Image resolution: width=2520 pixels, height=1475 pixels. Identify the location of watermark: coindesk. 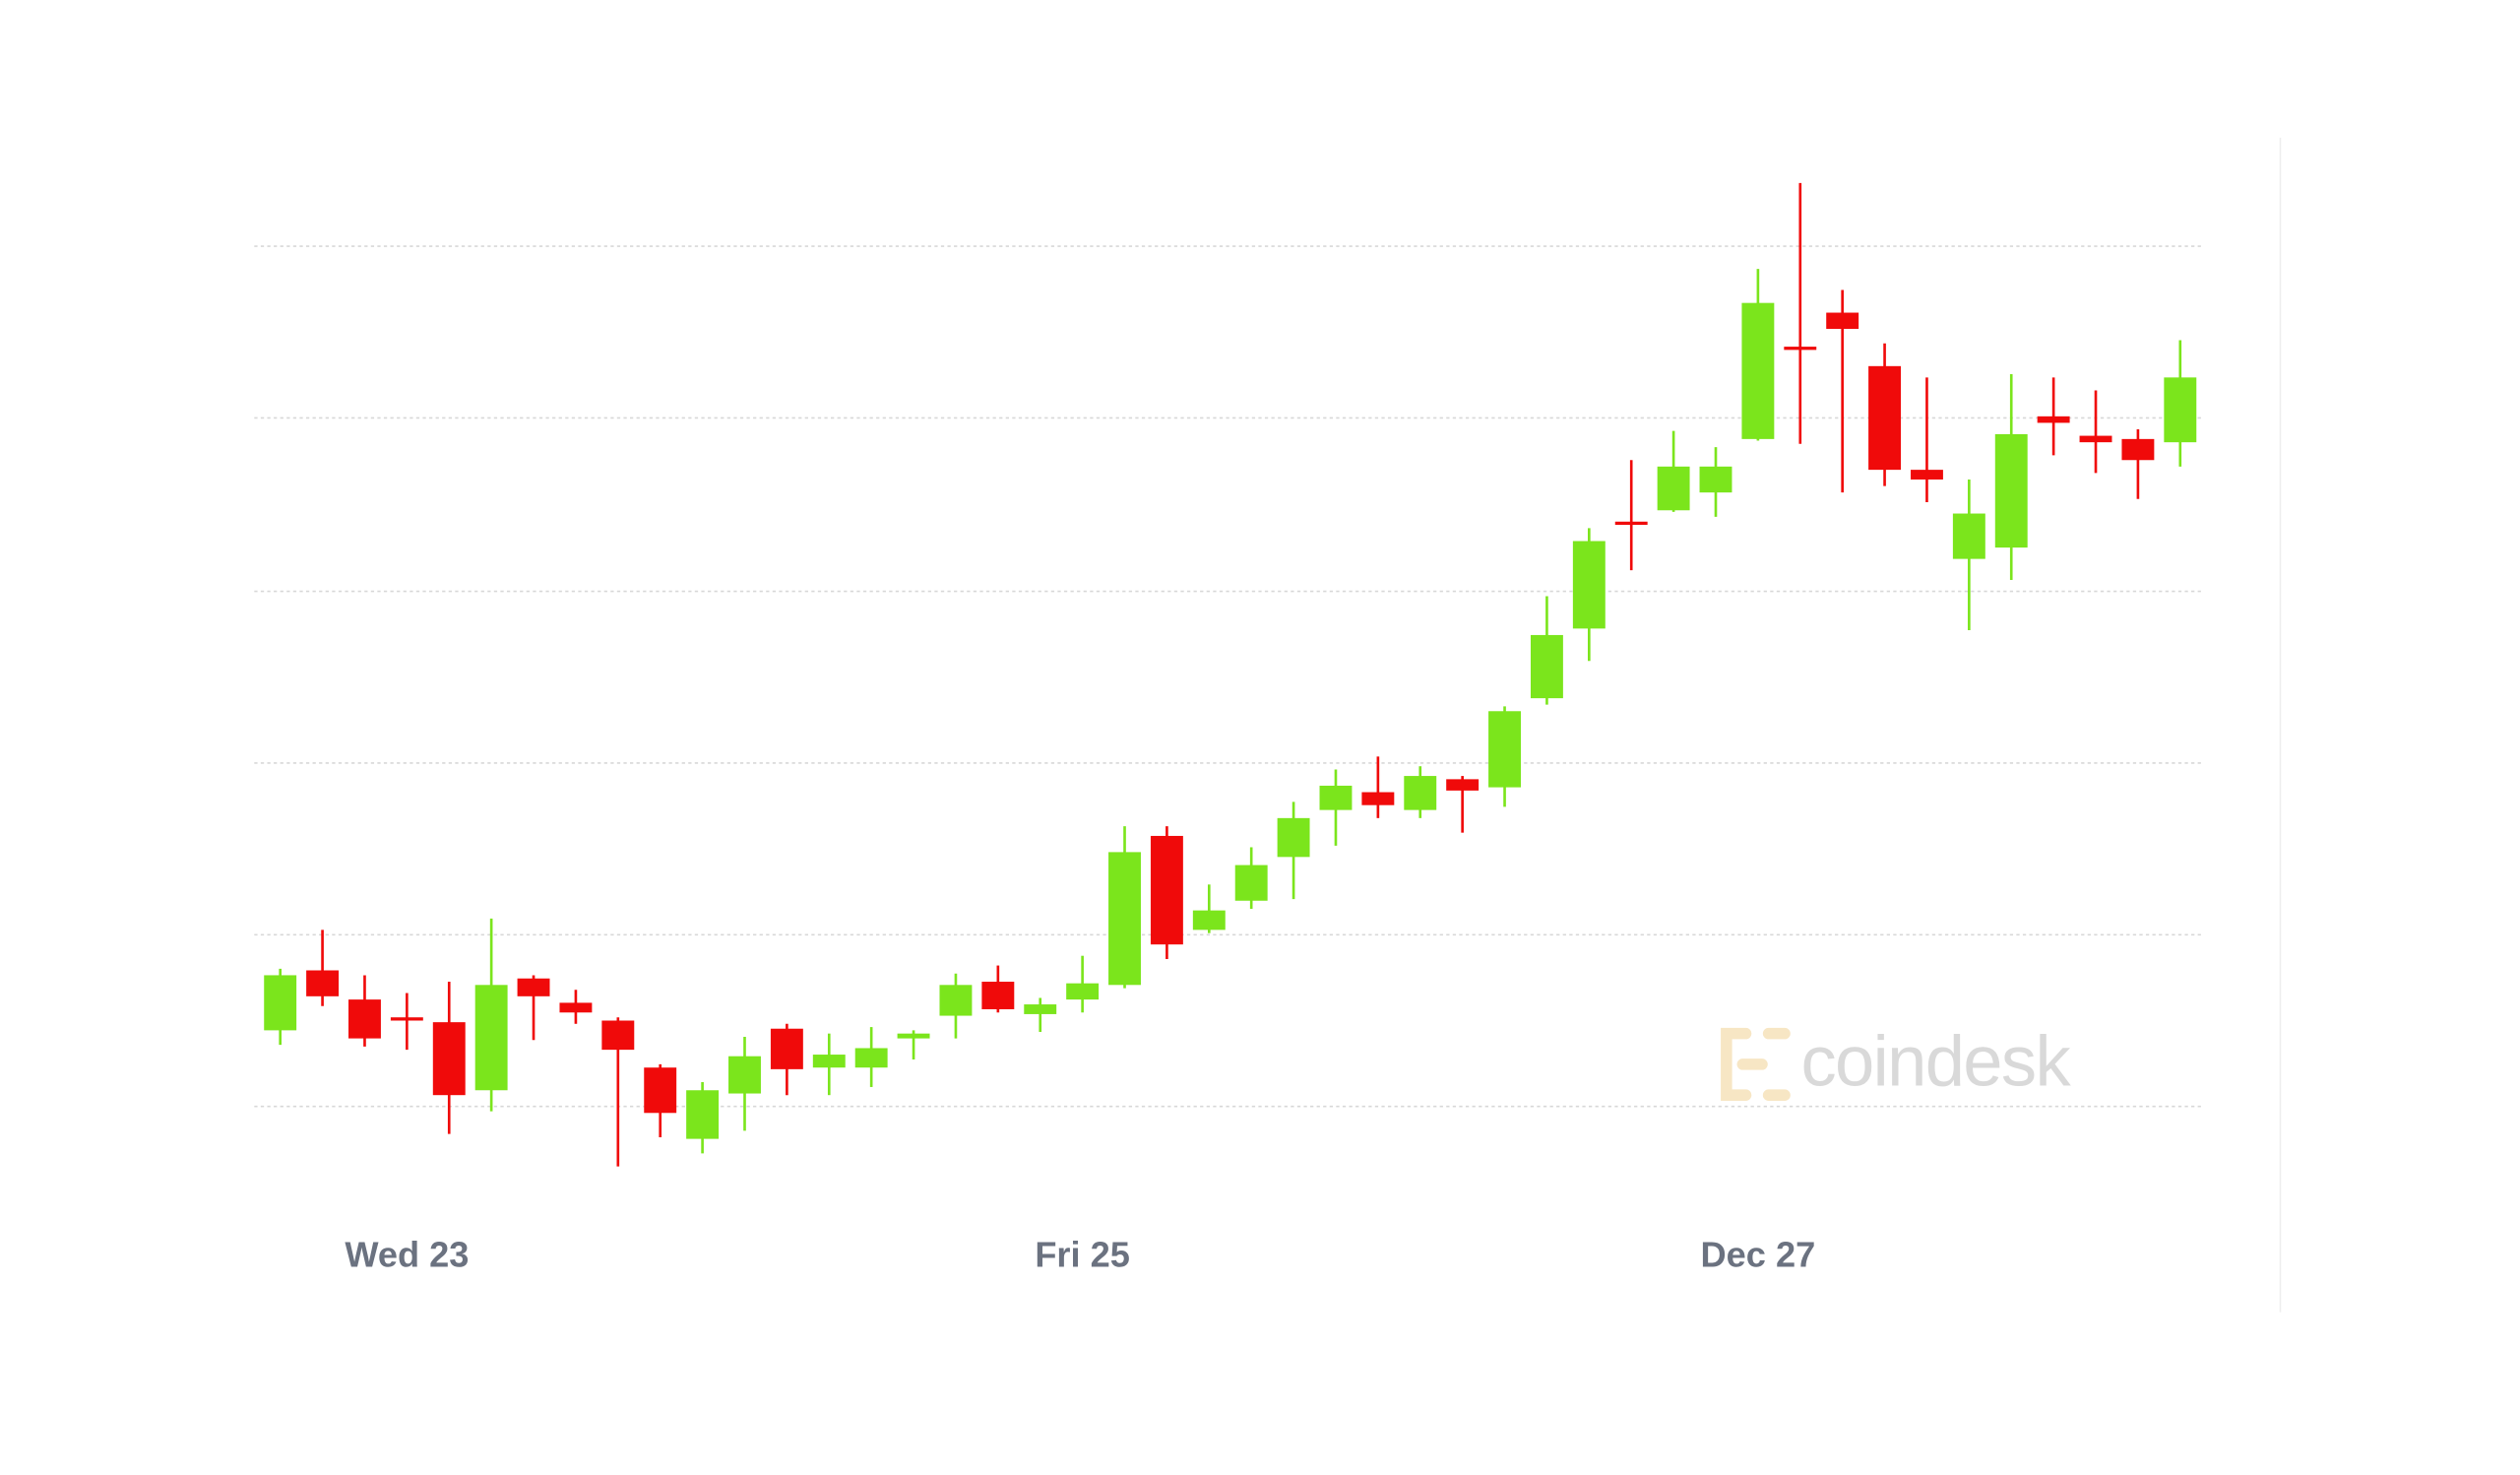
(1936, 1061).